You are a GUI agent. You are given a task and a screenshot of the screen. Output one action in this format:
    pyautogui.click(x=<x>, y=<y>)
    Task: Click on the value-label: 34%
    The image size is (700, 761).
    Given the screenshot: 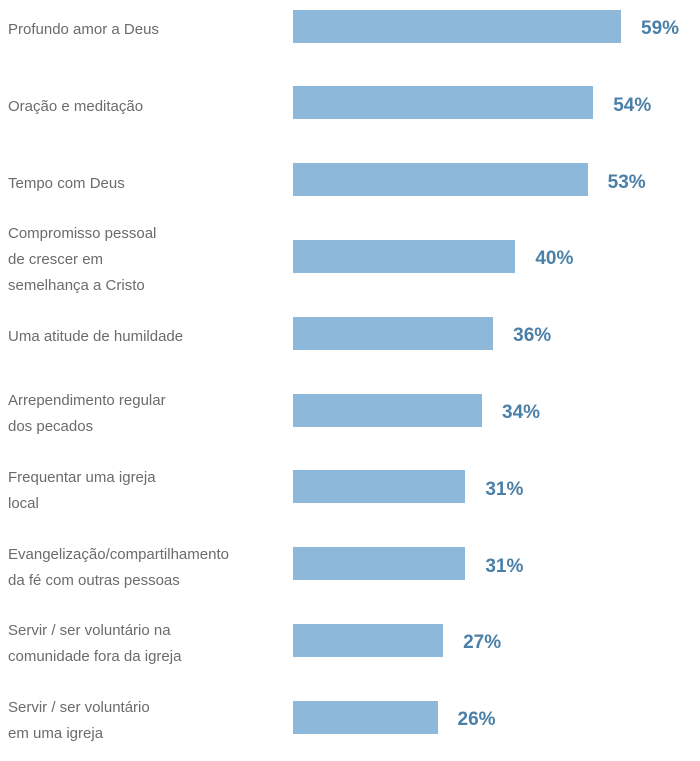 What is the action you would take?
    pyautogui.click(x=521, y=412)
    